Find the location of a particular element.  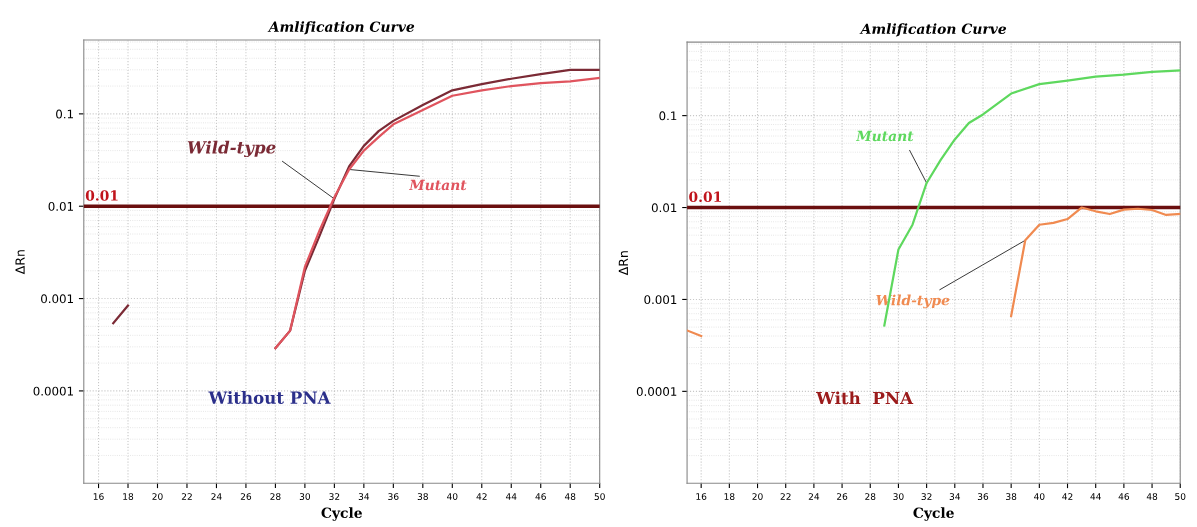

annotation: With PNA is located at coordinates (865, 398).